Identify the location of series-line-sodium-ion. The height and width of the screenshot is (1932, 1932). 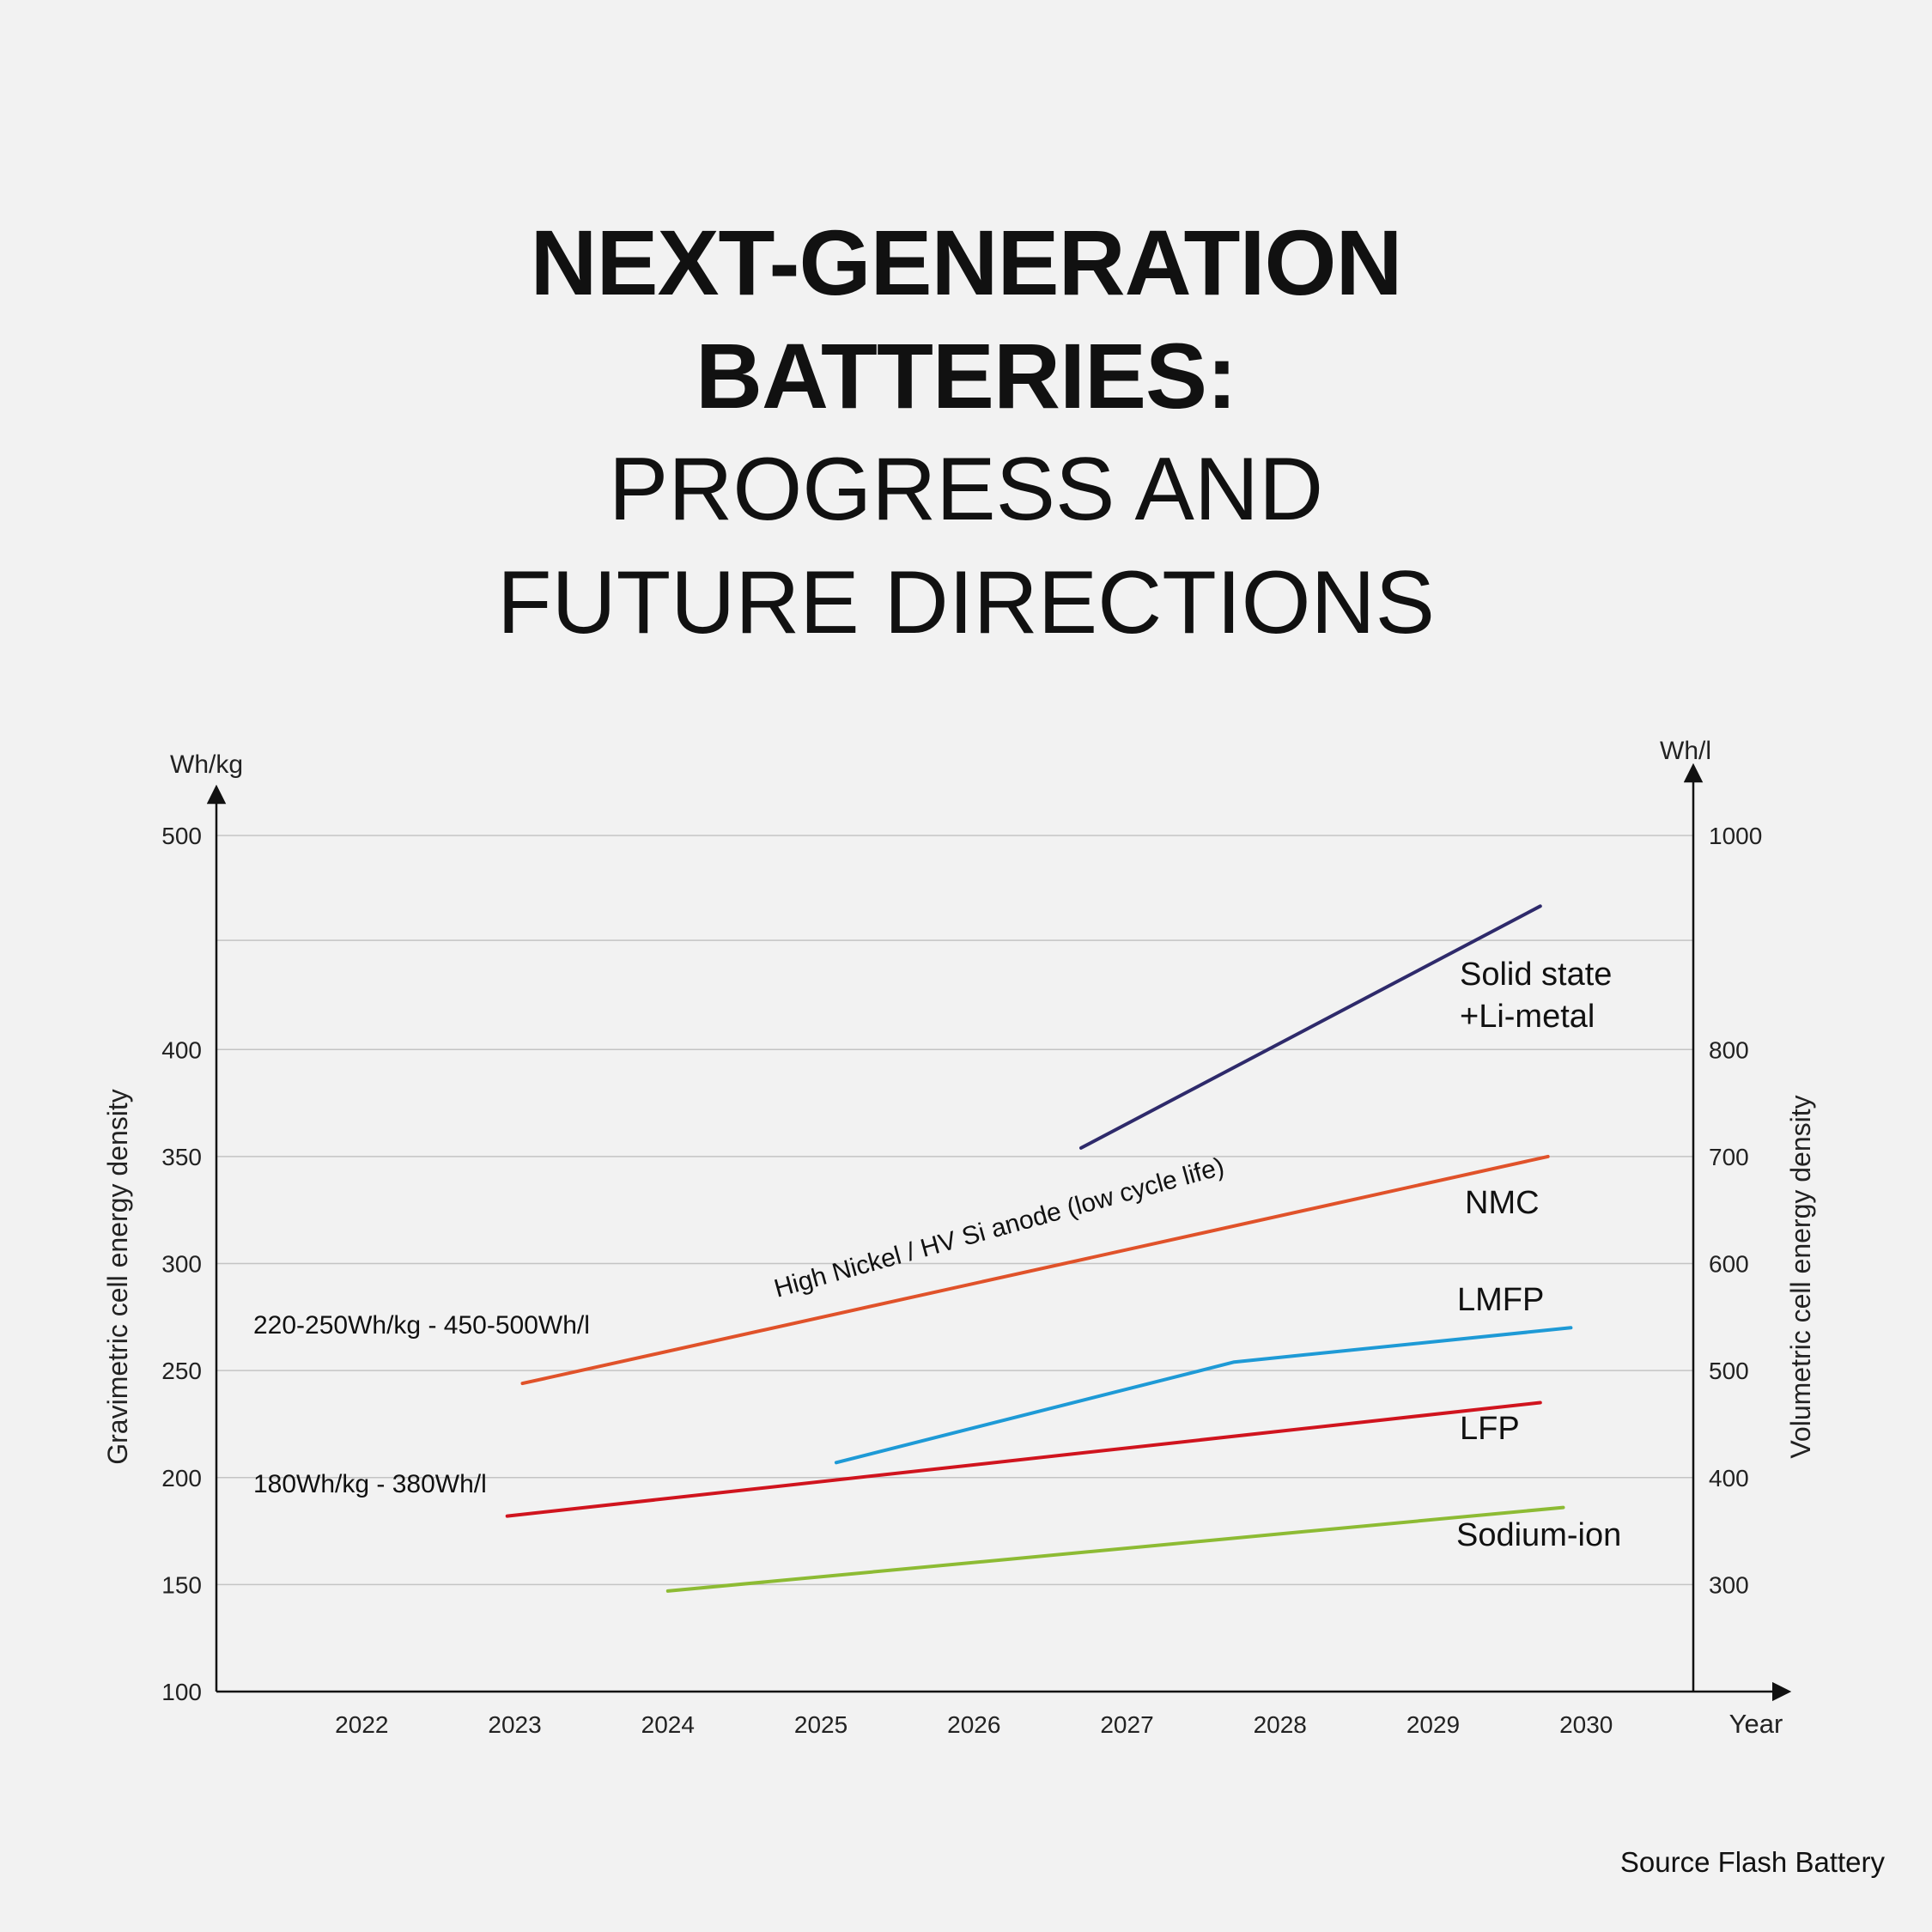
(1115, 1549).